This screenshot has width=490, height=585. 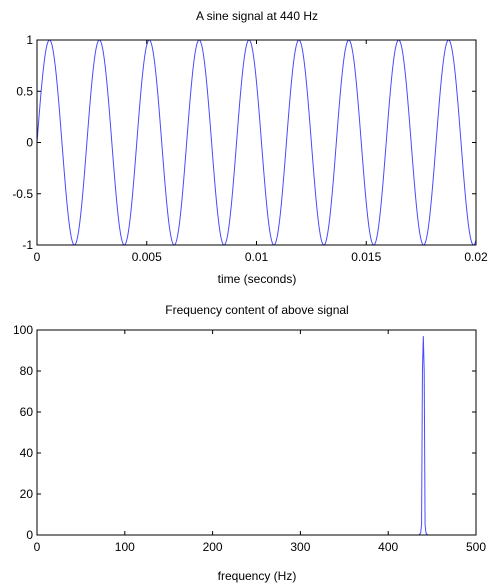 What do you see at coordinates (27, 412) in the screenshot?
I see `spectrum-y-tick-label: 60` at bounding box center [27, 412].